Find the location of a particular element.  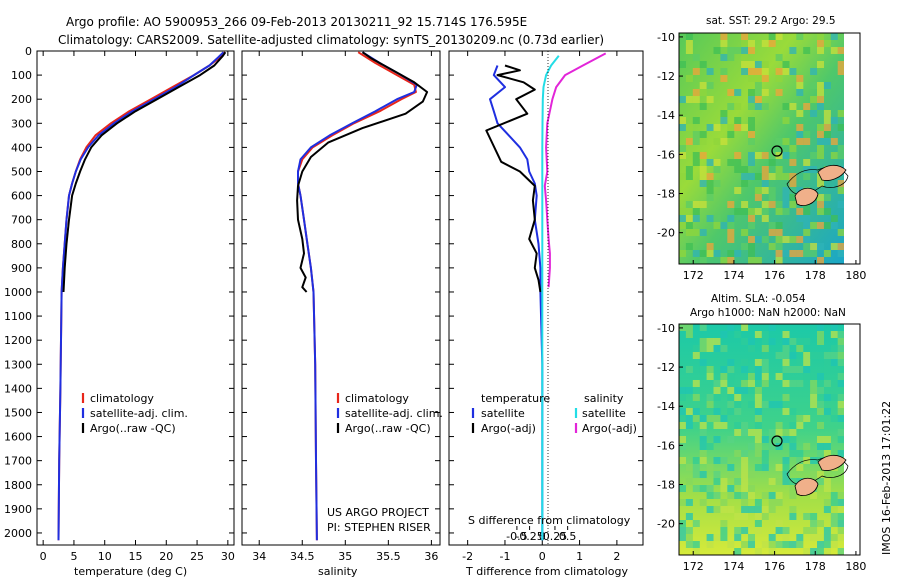

y-tick-label: 1300 is located at coordinates (18, 364).